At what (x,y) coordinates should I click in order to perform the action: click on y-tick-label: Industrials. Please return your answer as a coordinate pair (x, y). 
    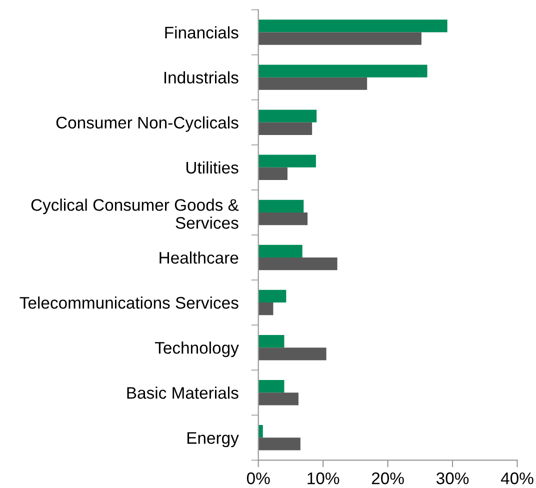
    Looking at the image, I should click on (201, 77).